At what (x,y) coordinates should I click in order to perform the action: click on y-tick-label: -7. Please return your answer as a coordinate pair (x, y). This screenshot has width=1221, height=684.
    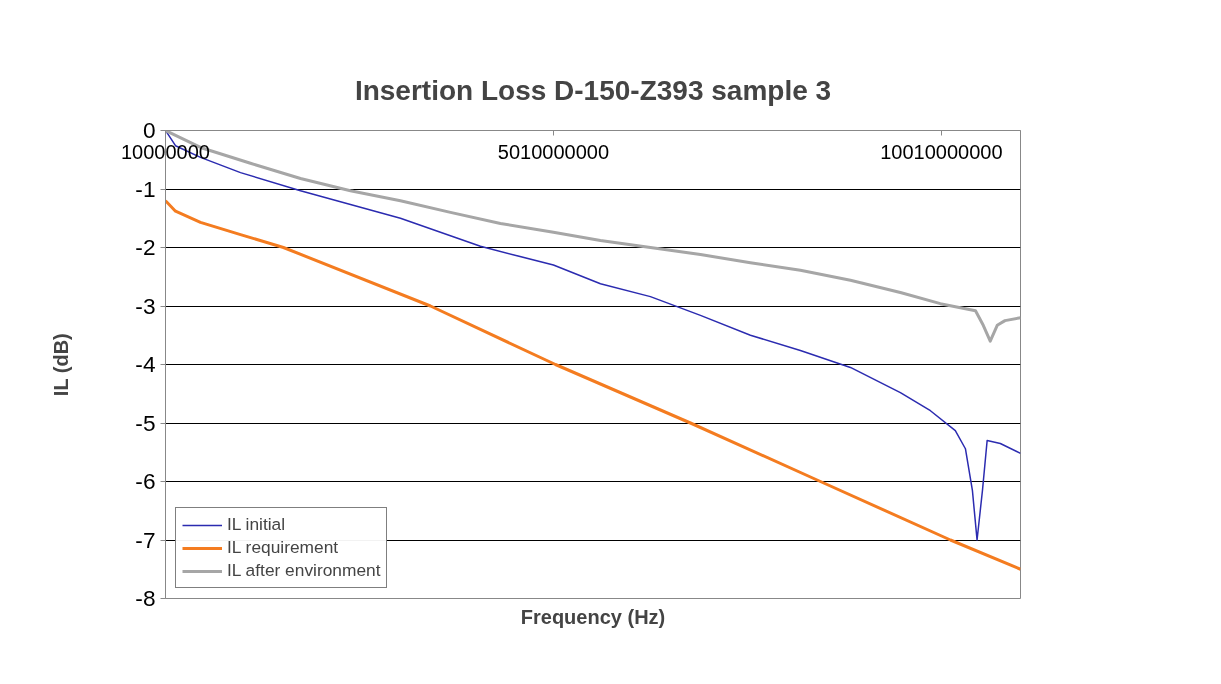
    Looking at the image, I should click on (145, 539).